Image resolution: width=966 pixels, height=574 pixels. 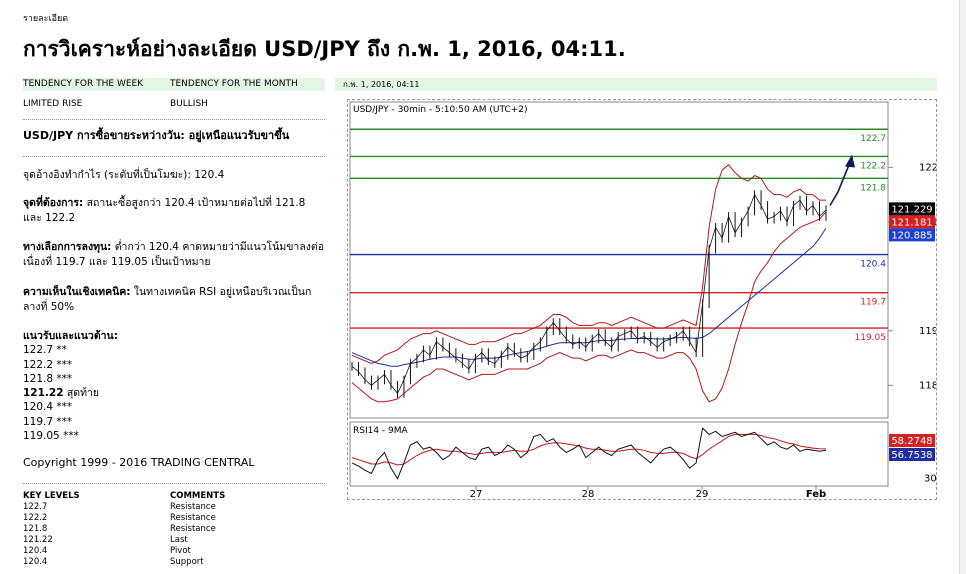 What do you see at coordinates (589, 297) in the screenshot?
I see `moving-average-line` at bounding box center [589, 297].